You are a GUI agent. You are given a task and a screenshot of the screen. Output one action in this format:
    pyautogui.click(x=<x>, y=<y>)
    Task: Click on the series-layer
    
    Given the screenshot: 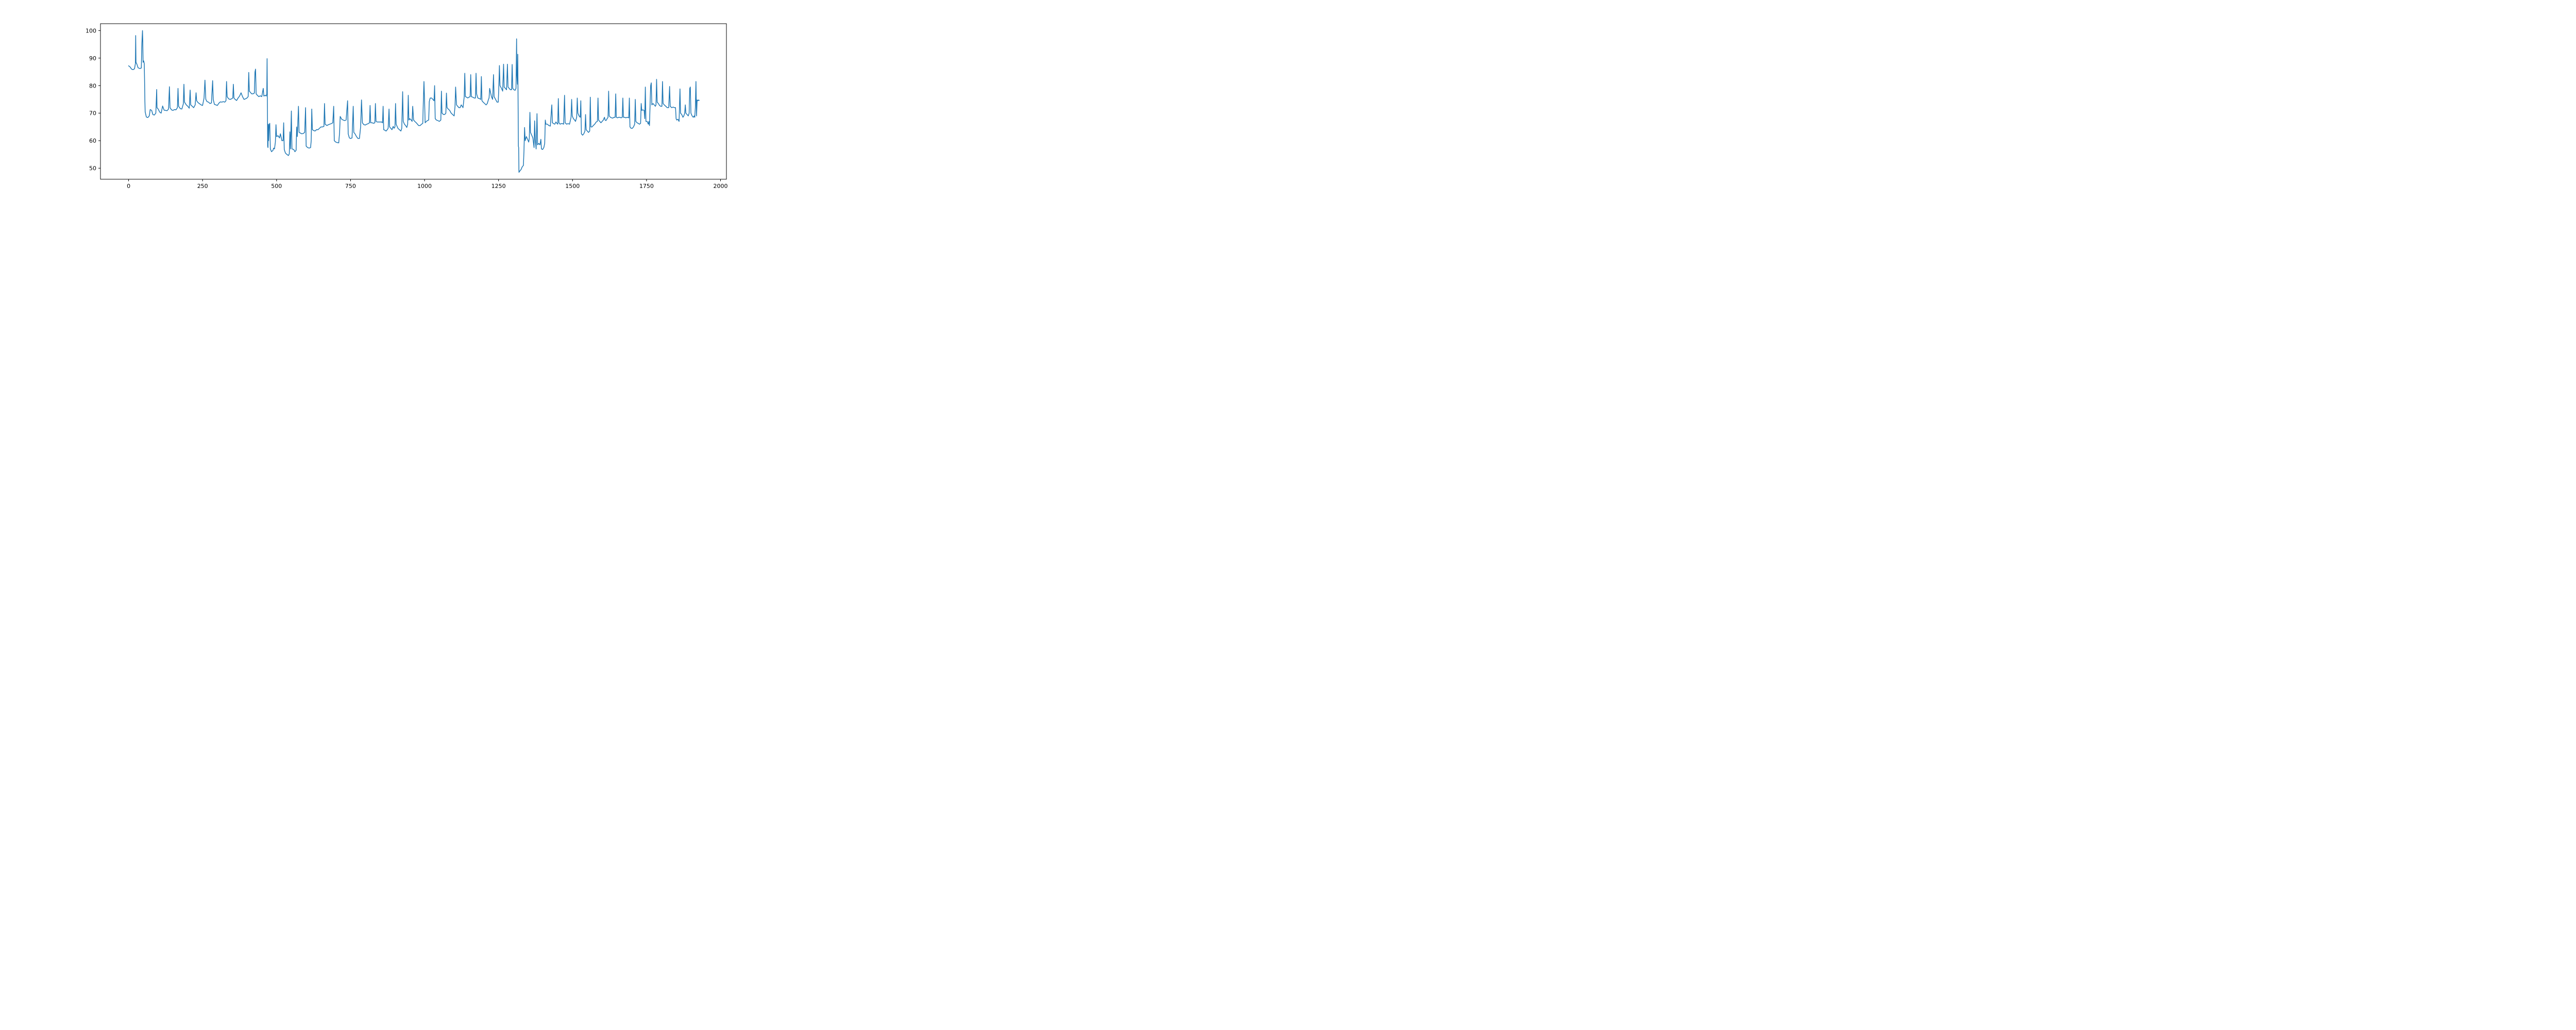 What is the action you would take?
    pyautogui.click(x=414, y=101)
    